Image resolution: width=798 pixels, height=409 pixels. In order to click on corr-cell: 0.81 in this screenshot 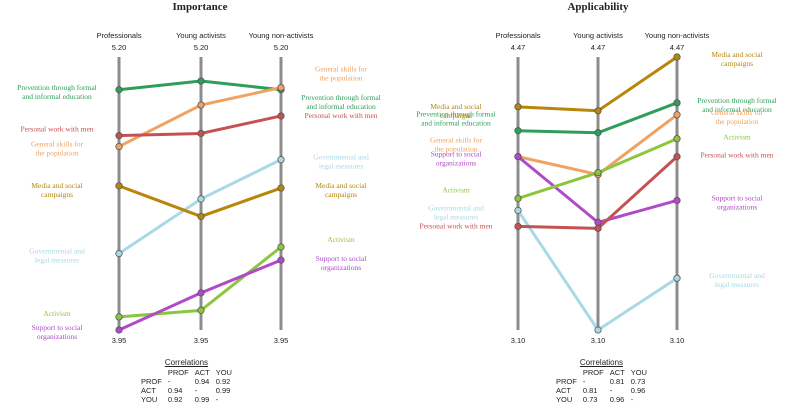, I will do `click(590, 390)`.